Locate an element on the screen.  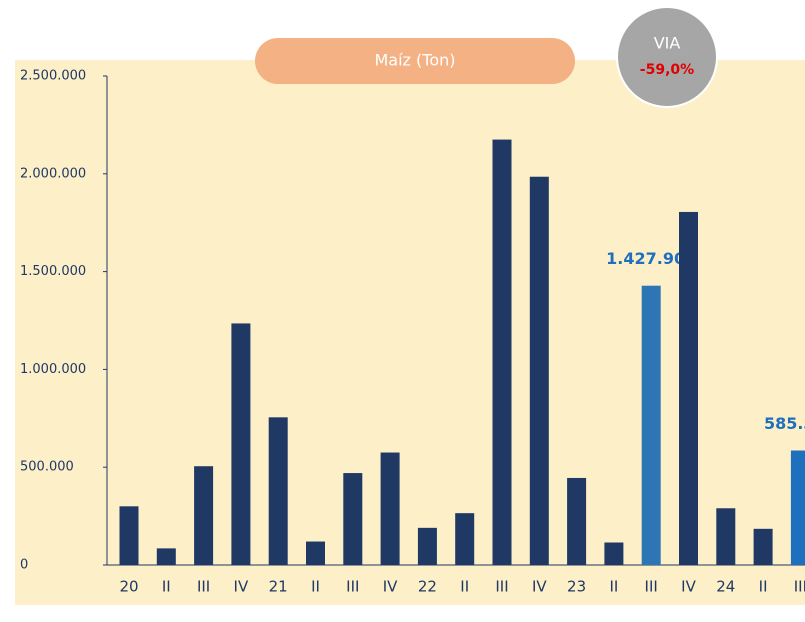
x-tick-label: 21 is located at coordinates (278, 587).